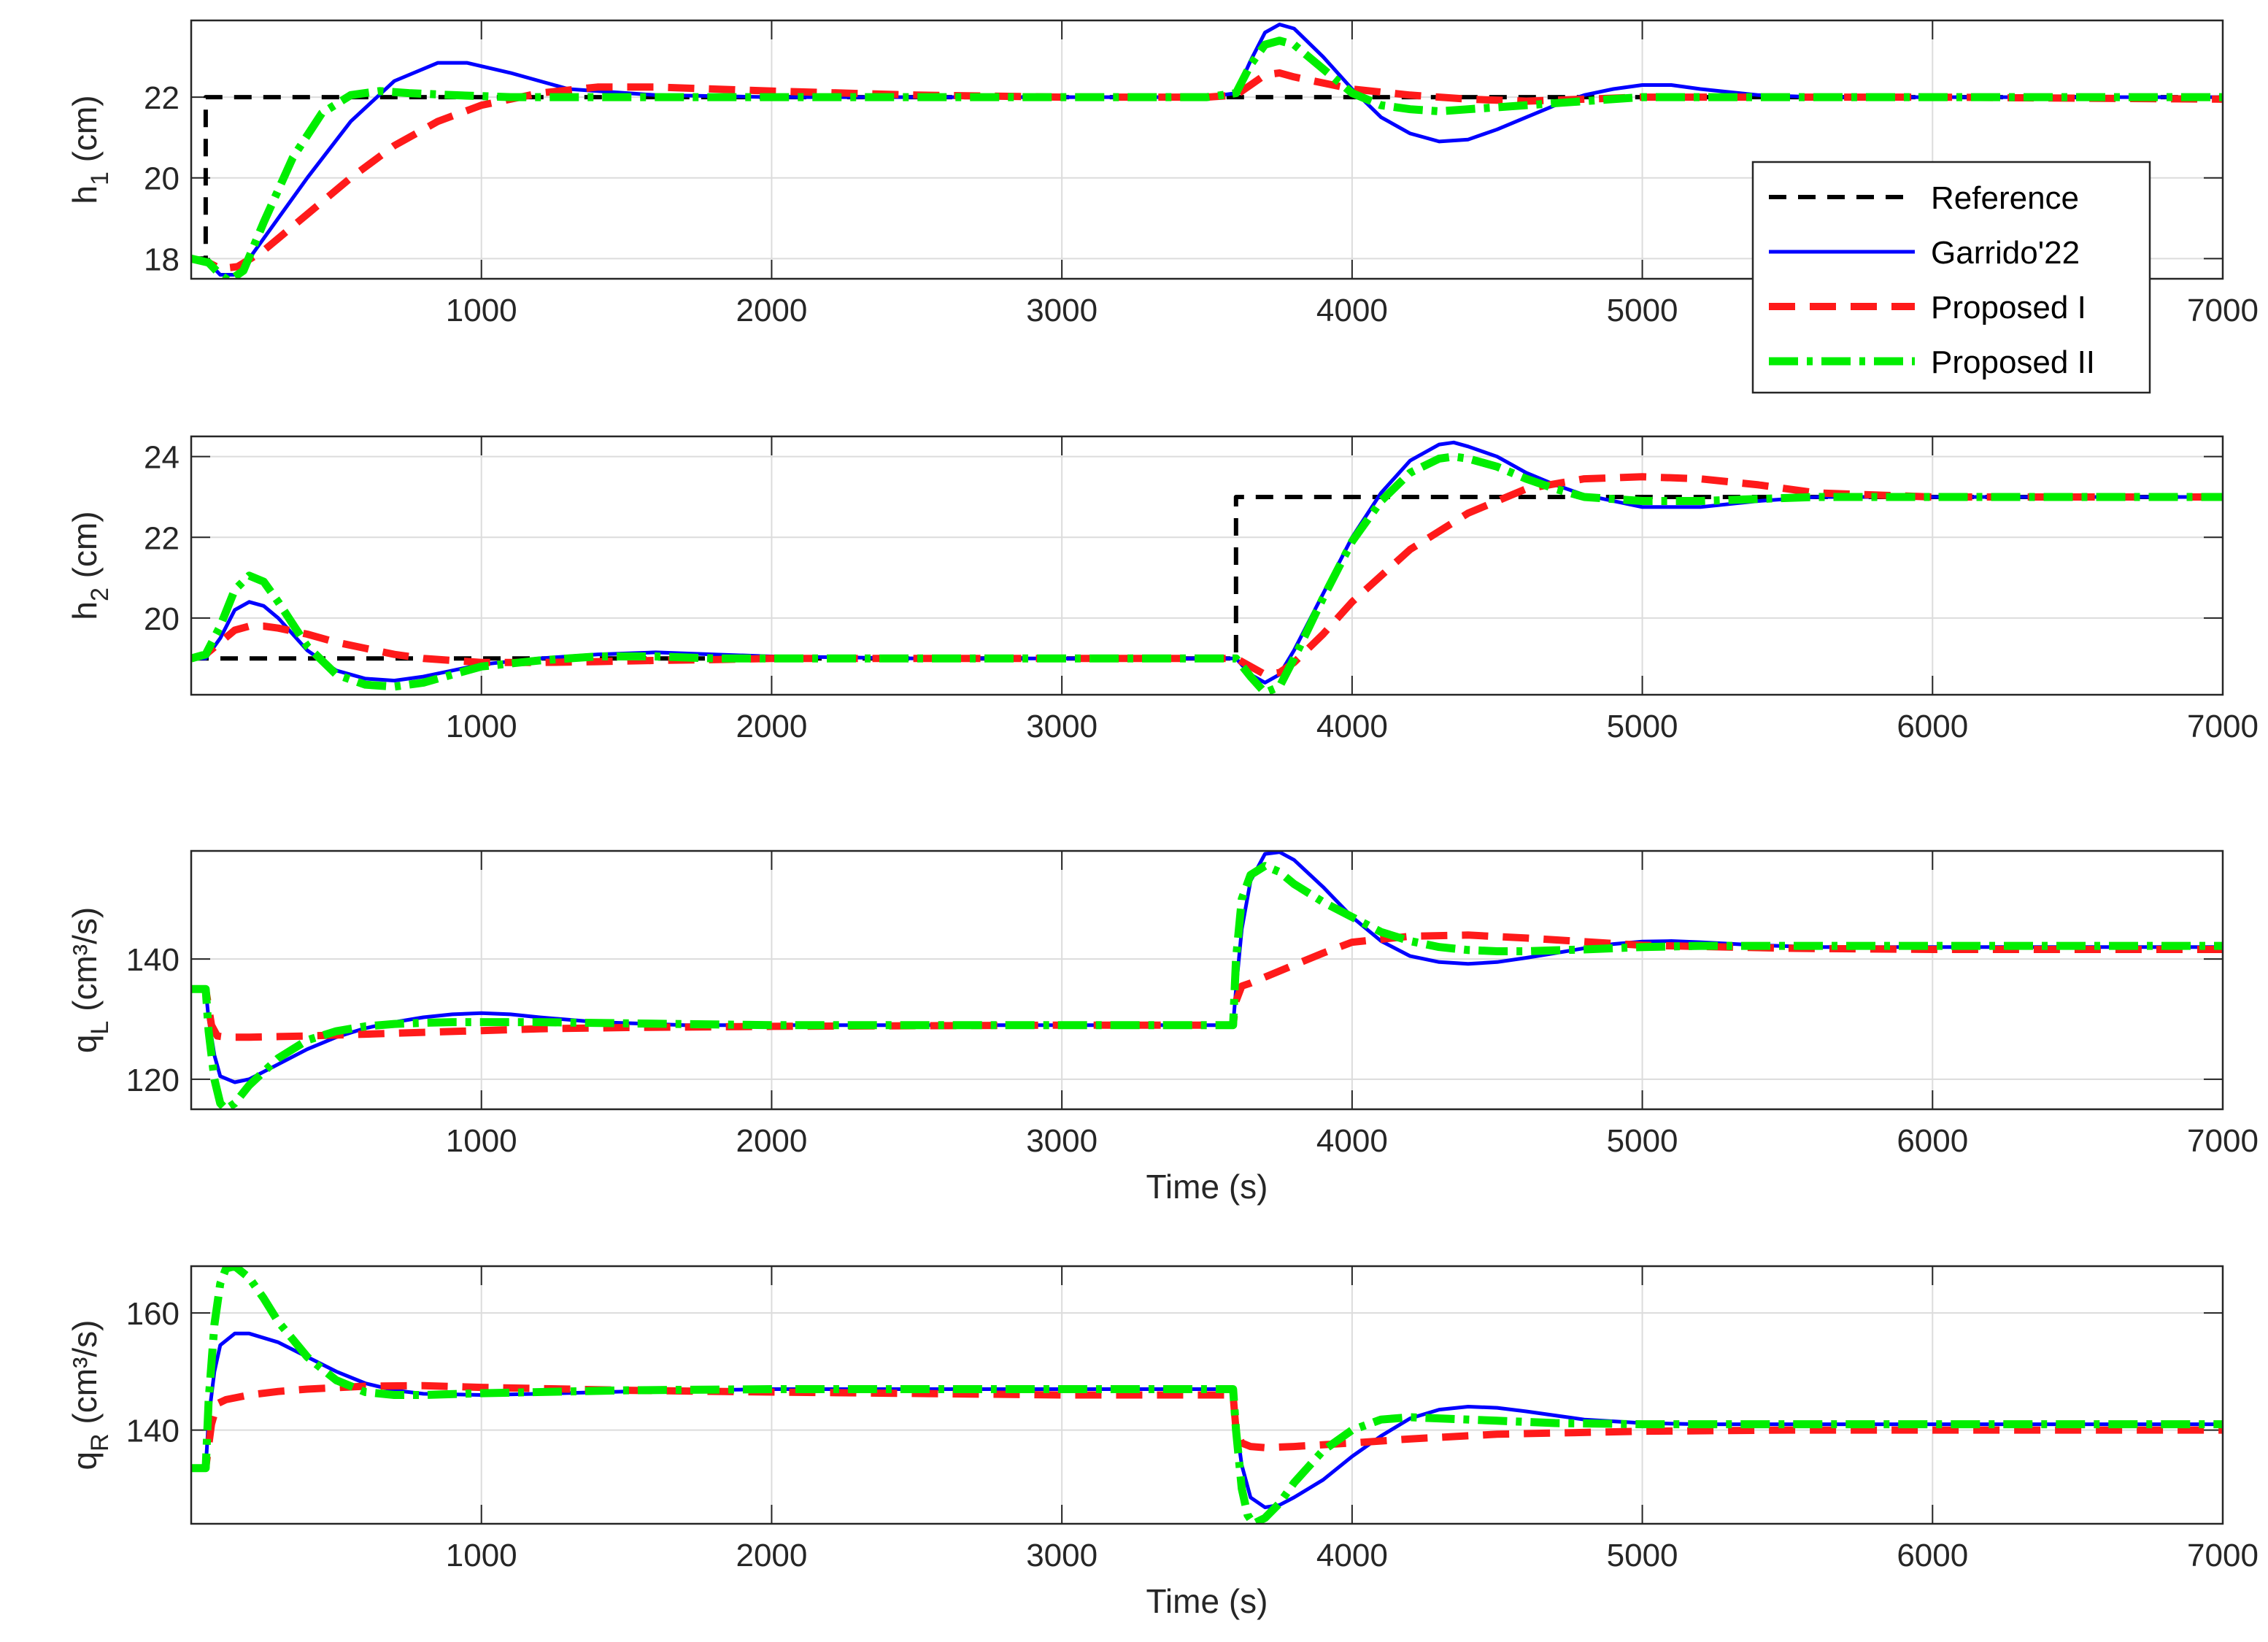 This screenshot has width=2268, height=1642. I want to click on plot-area-qL, so click(1207, 980).